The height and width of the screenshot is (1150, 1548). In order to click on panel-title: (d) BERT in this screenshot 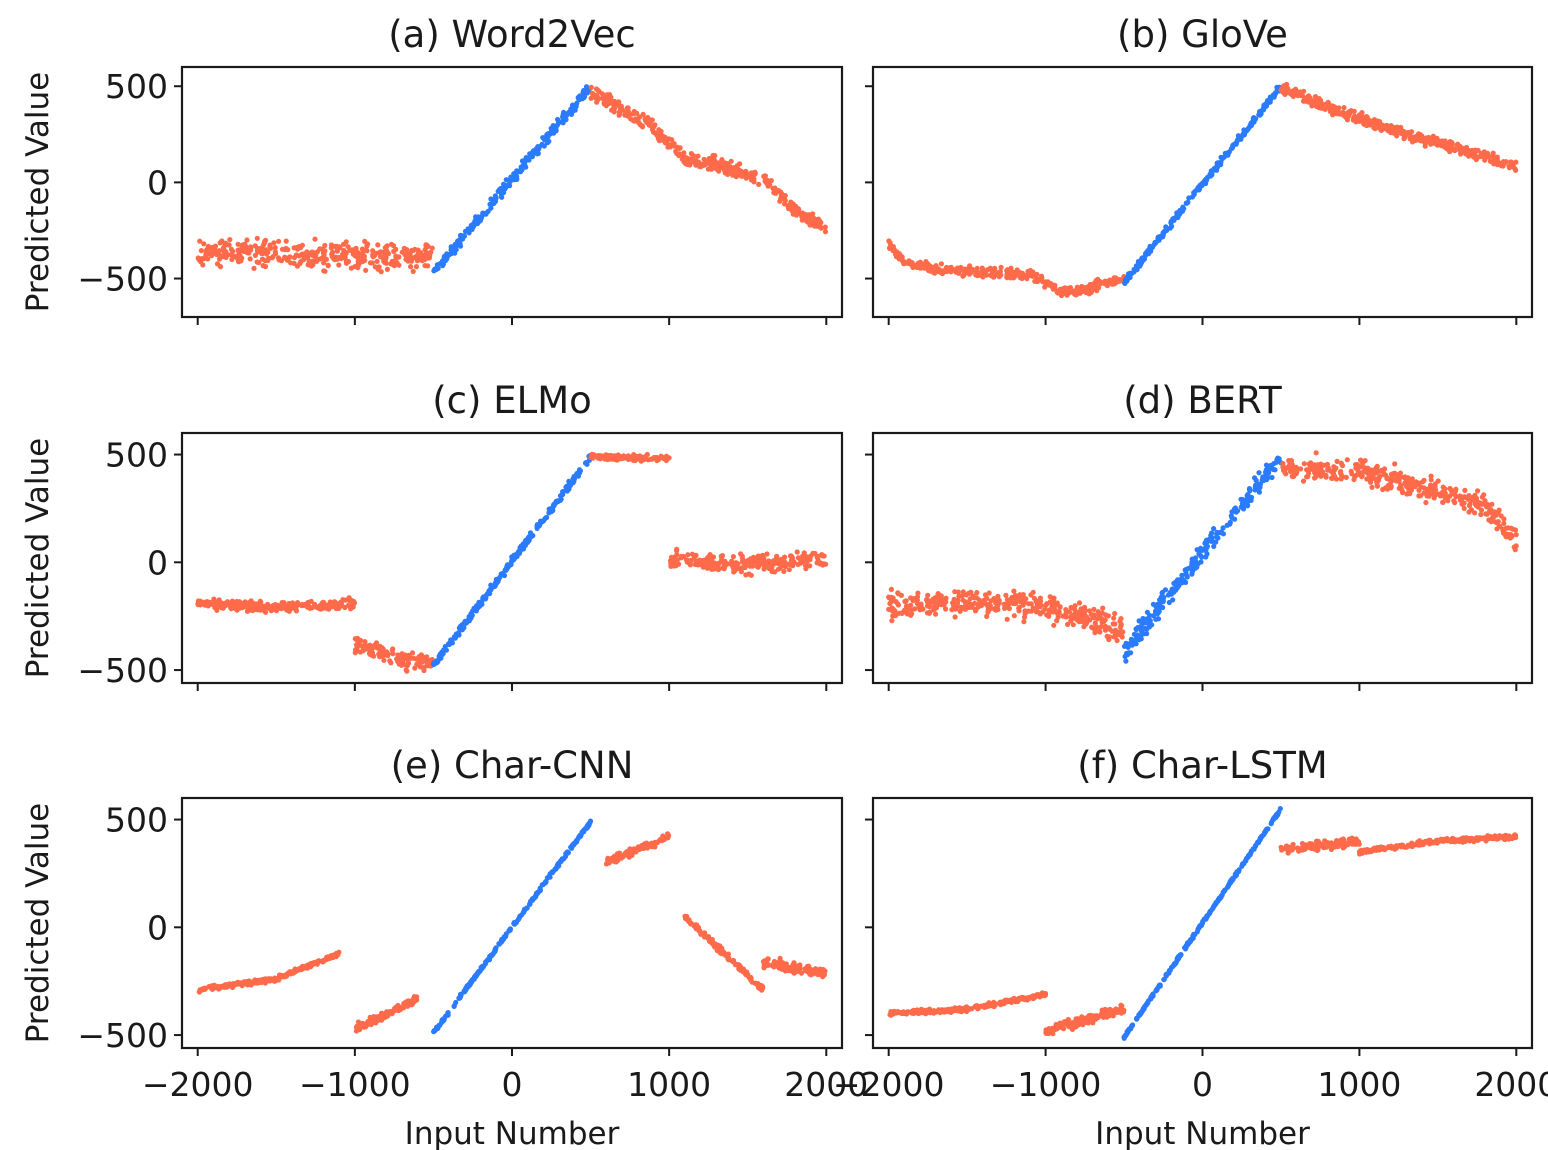, I will do `click(1202, 400)`.